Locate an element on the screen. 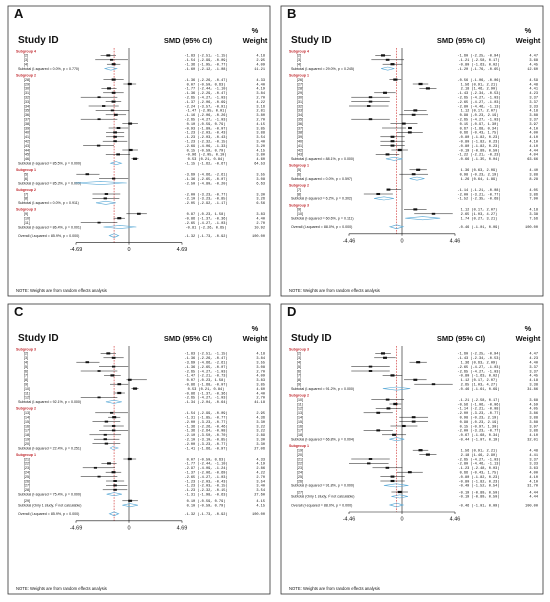 The image size is (550, 602). study-label: [41] is located at coordinates (300, 146).